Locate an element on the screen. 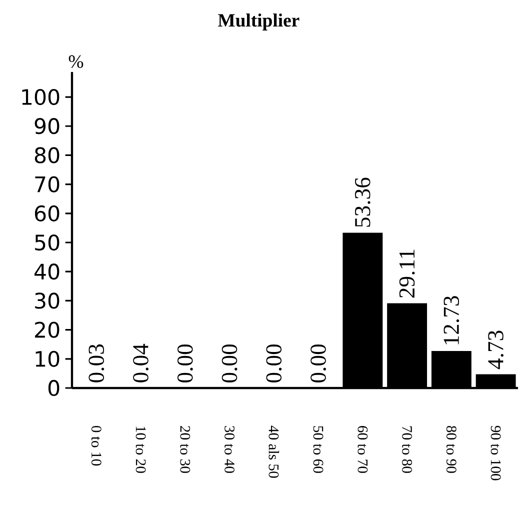  y-tick-label: 80 is located at coordinates (47, 155).